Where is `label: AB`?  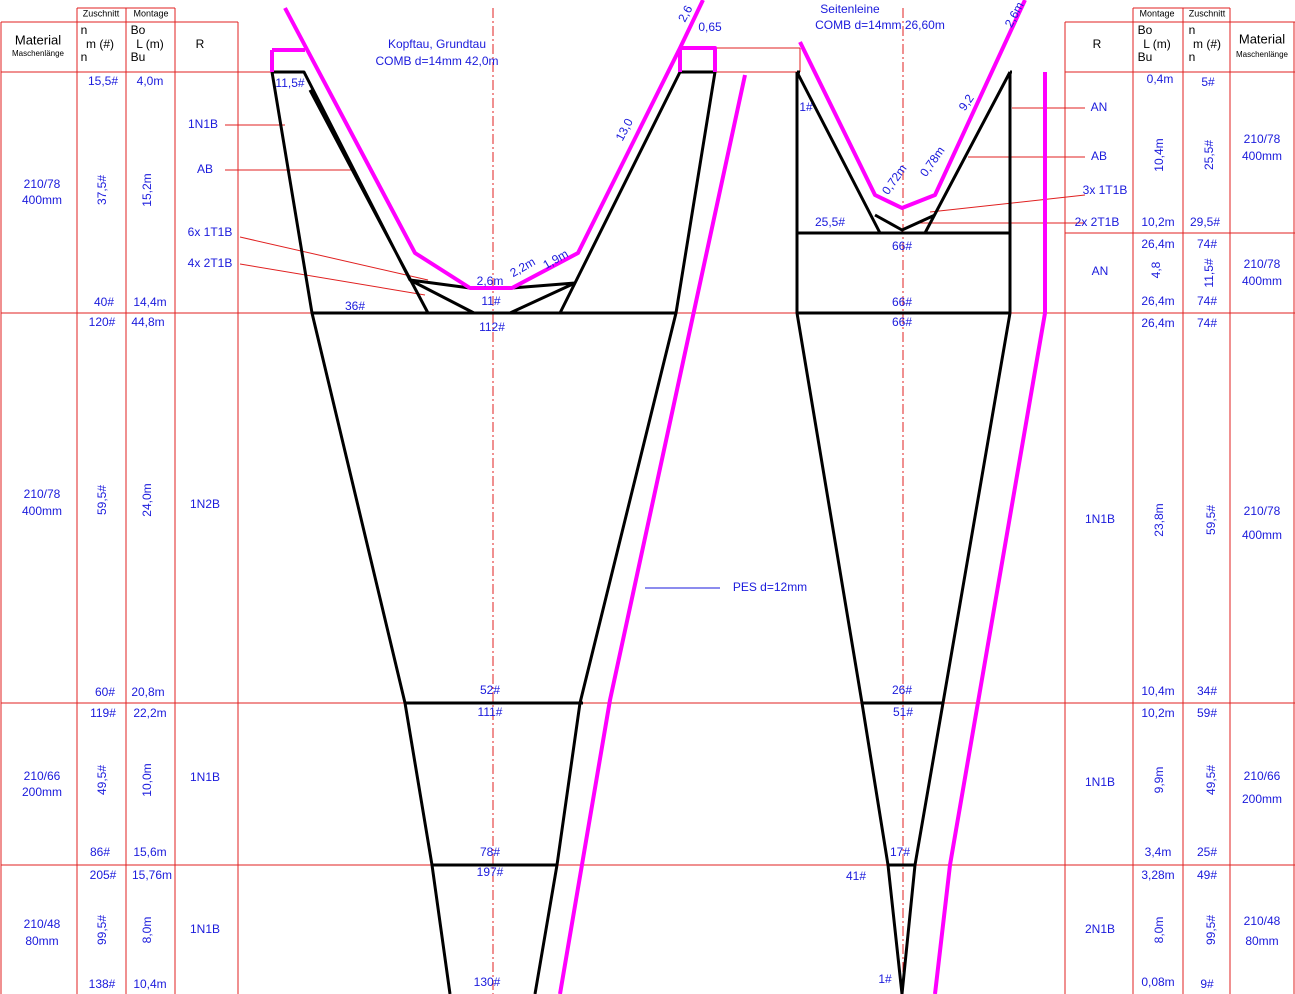
label: AB is located at coordinates (1099, 156).